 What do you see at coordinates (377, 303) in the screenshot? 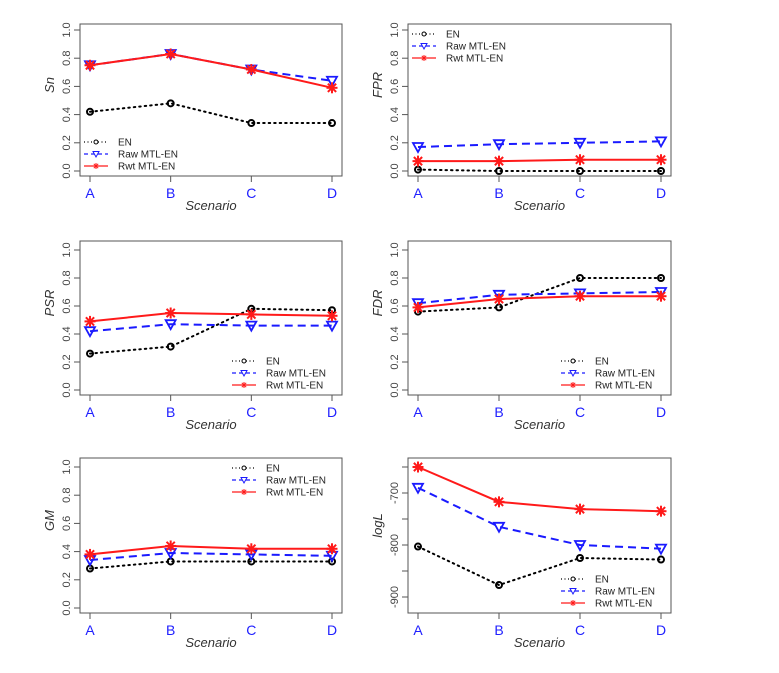
I see `y-axis-label: FDR` at bounding box center [377, 303].